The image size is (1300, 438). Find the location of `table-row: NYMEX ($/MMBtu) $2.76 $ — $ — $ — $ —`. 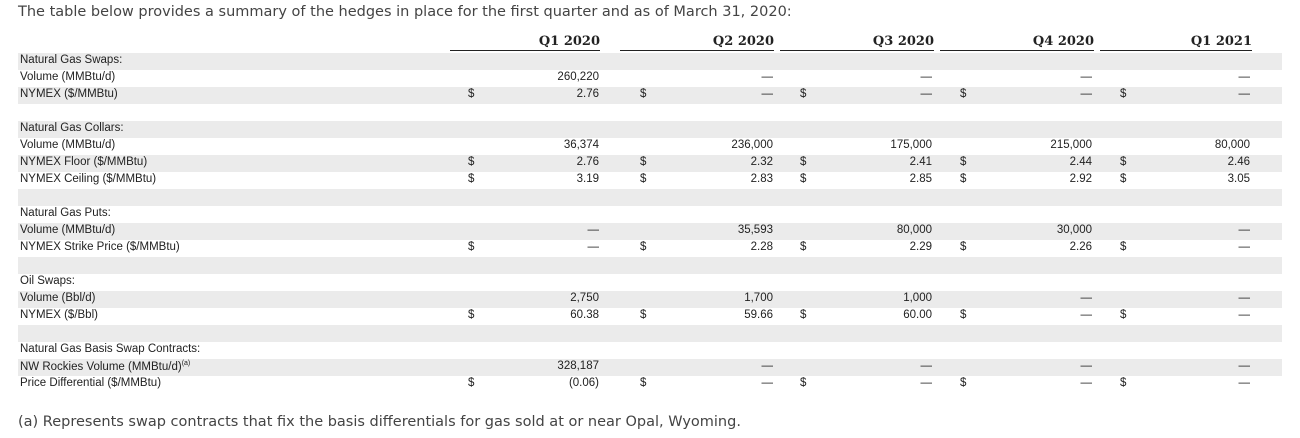

table-row: NYMEX ($/MMBtu) $2.76 $ — $ — $ — $ — is located at coordinates (650, 95).